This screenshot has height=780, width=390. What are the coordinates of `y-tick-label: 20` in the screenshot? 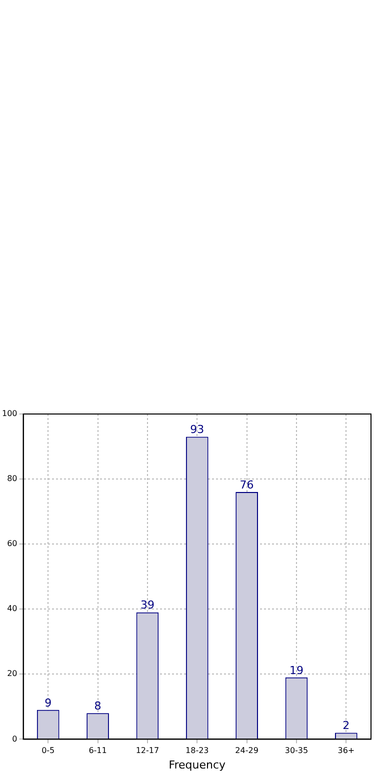 It's located at (12, 673).